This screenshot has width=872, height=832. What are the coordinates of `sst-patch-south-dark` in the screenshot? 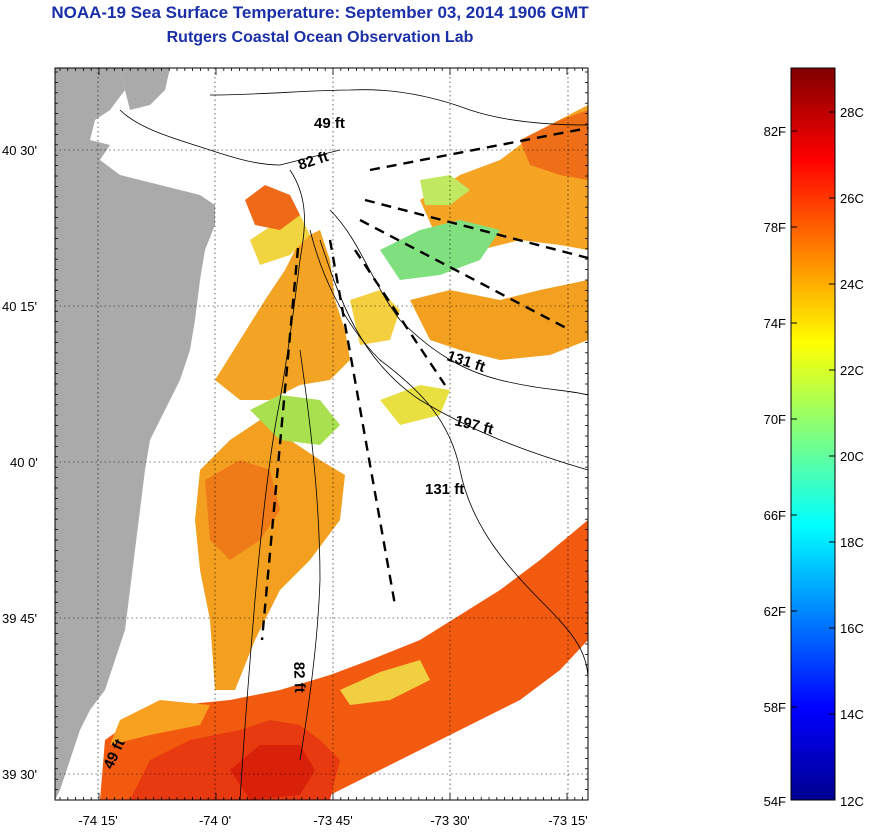 It's located at (272, 772).